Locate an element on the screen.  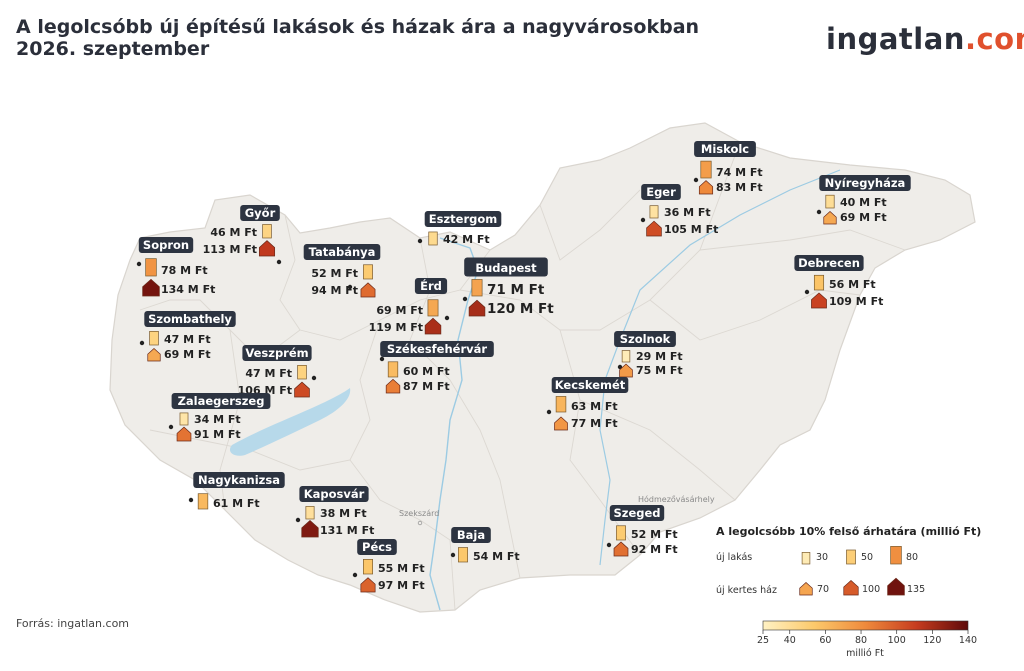
city-baja: Baja 54 M Ft is located at coordinates (485, 545).